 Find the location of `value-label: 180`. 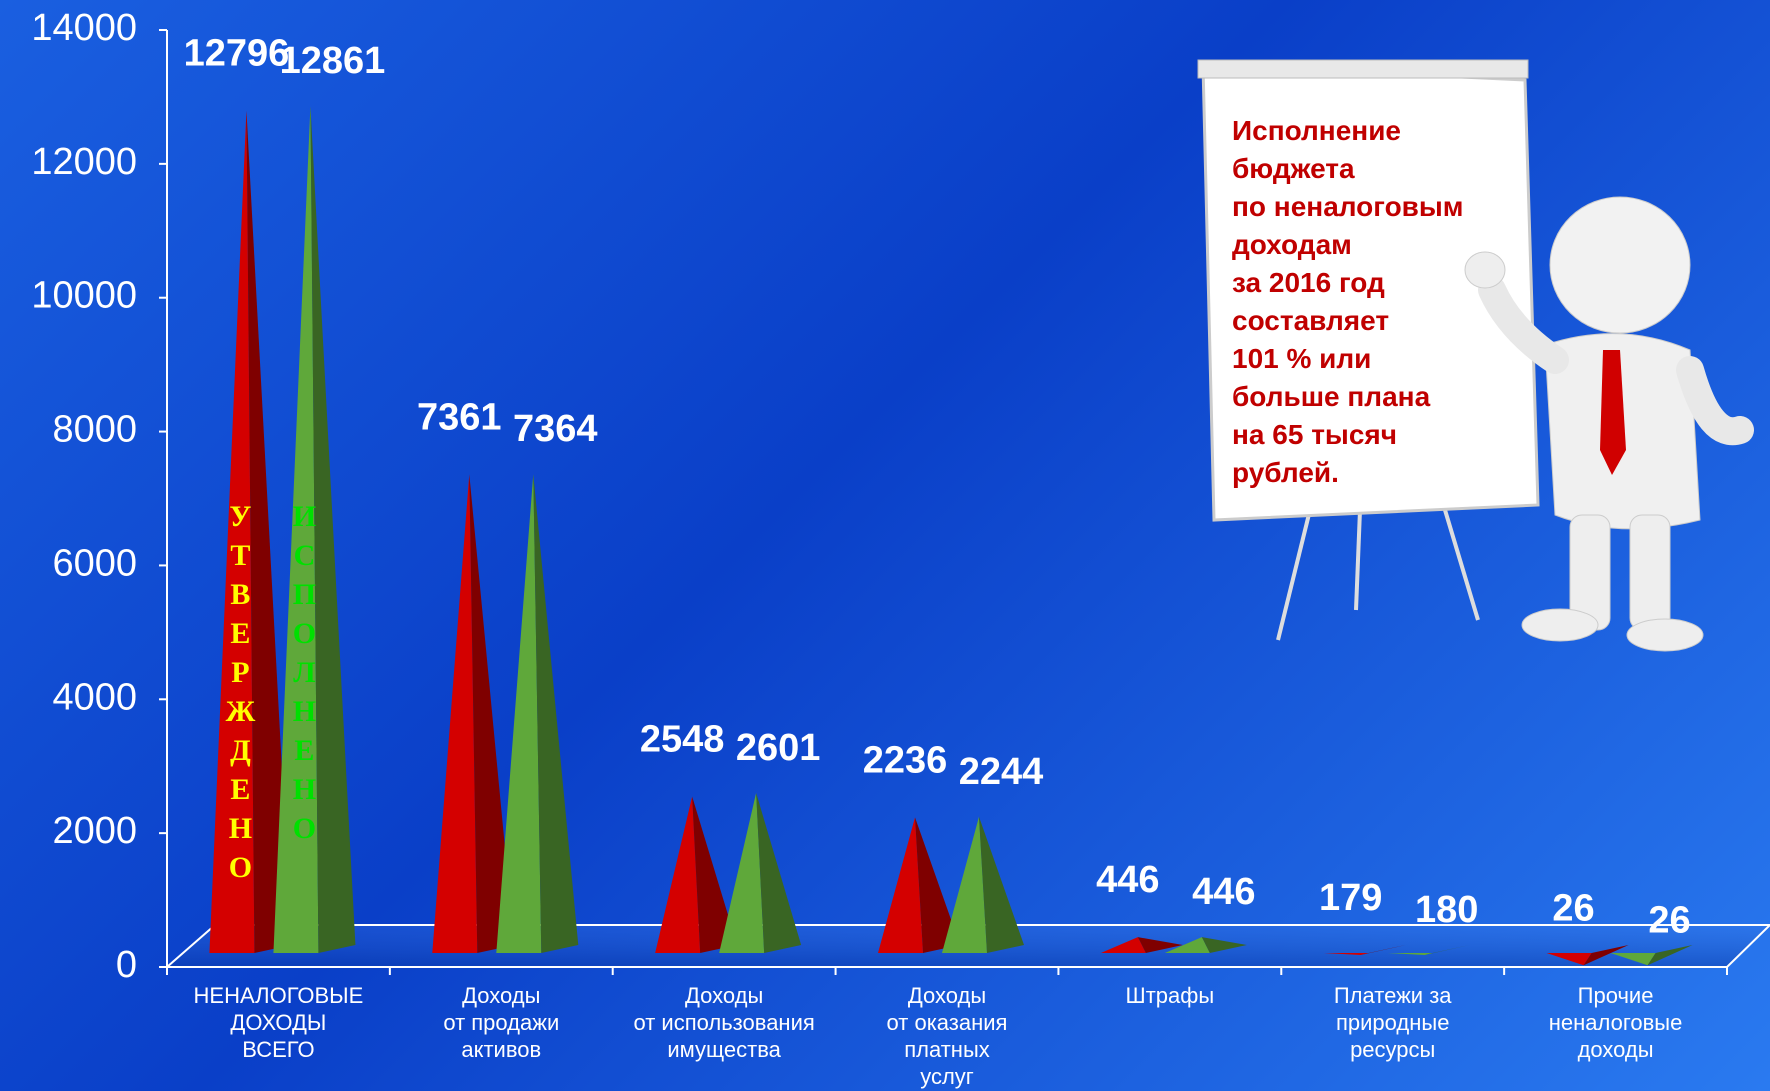

value-label: 180 is located at coordinates (1446, 910).